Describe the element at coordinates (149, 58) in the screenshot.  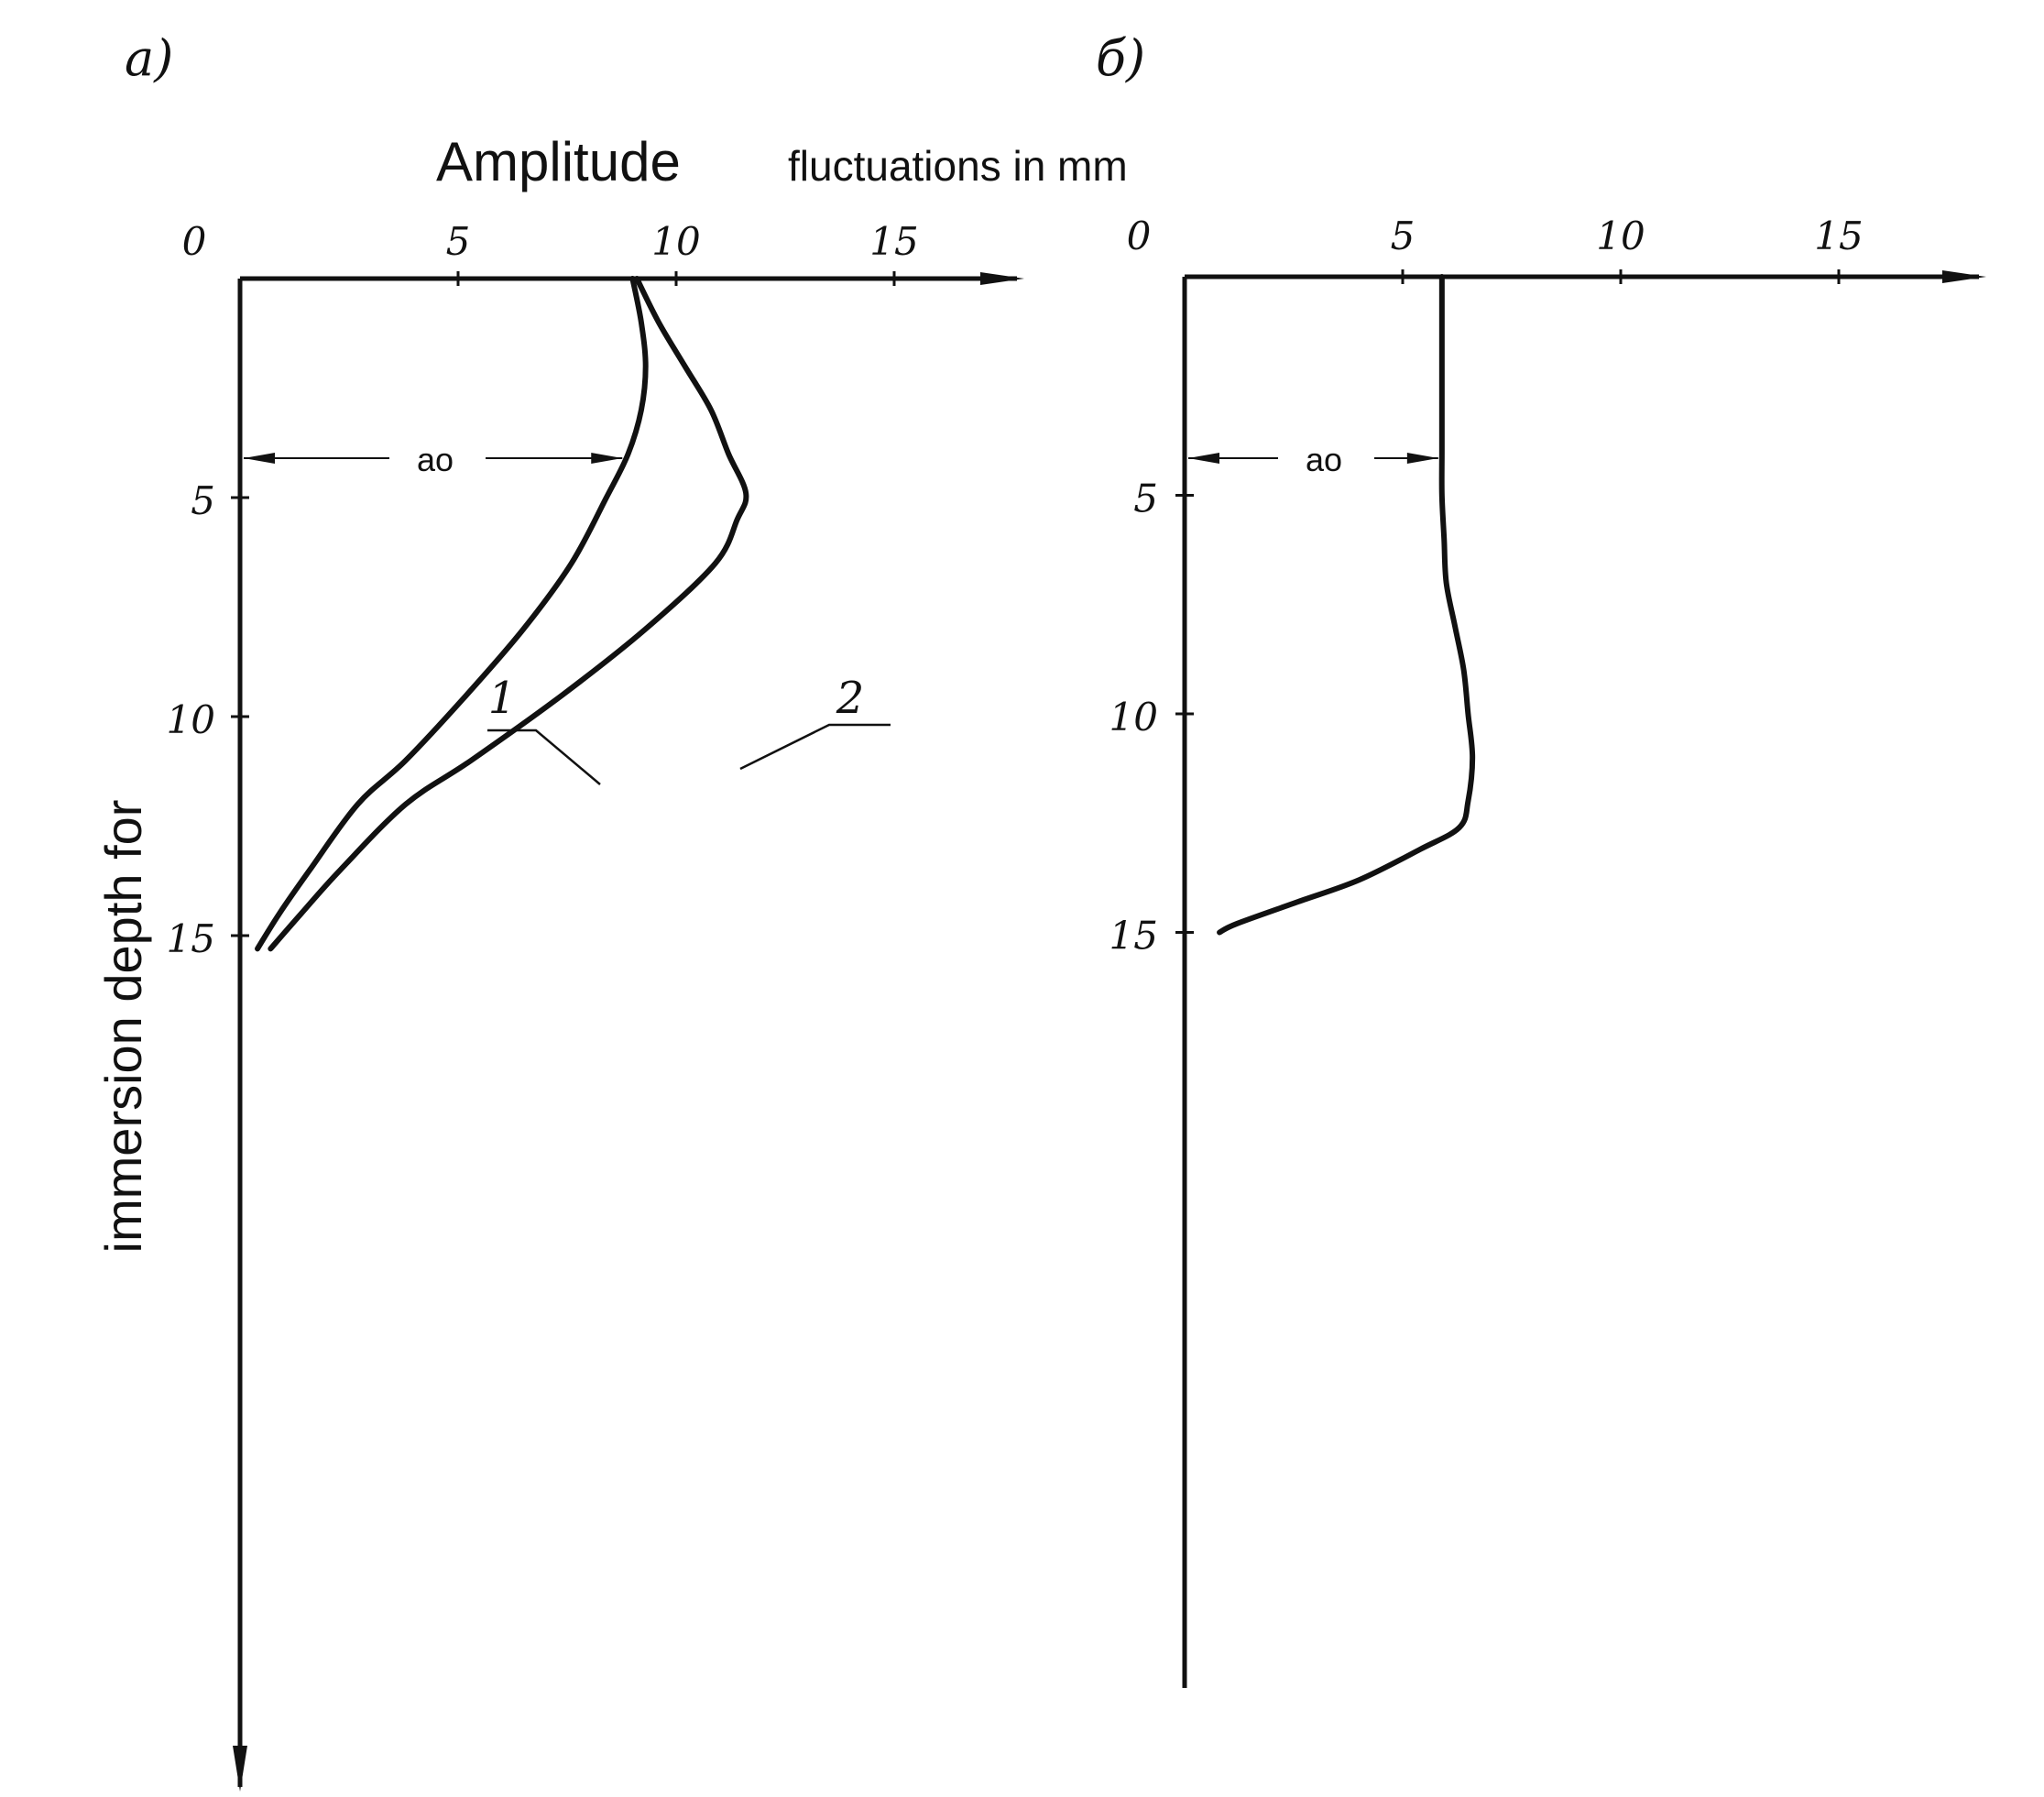
I see `panel-a-label: a)` at that location.